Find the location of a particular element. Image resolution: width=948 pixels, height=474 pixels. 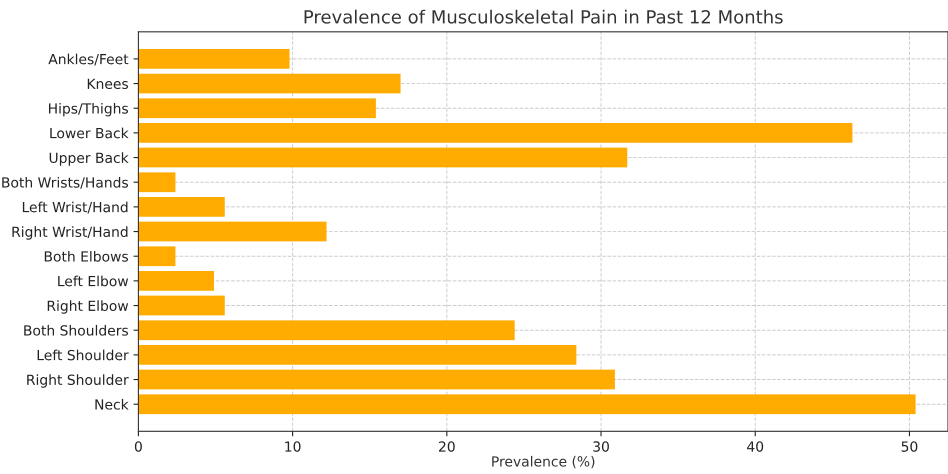

y-tick-label: Left Wrist/Hand is located at coordinates (75, 208).